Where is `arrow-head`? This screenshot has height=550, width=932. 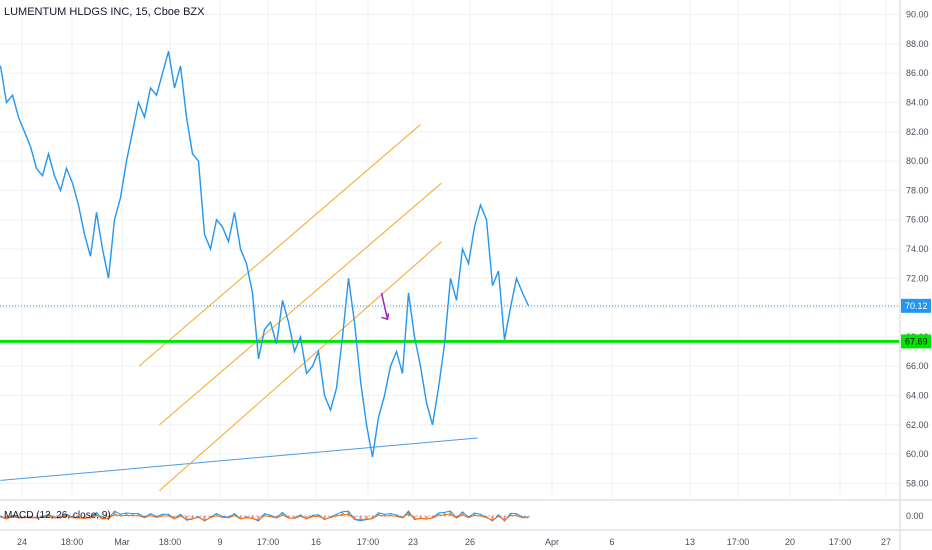
arrow-head is located at coordinates (385, 317).